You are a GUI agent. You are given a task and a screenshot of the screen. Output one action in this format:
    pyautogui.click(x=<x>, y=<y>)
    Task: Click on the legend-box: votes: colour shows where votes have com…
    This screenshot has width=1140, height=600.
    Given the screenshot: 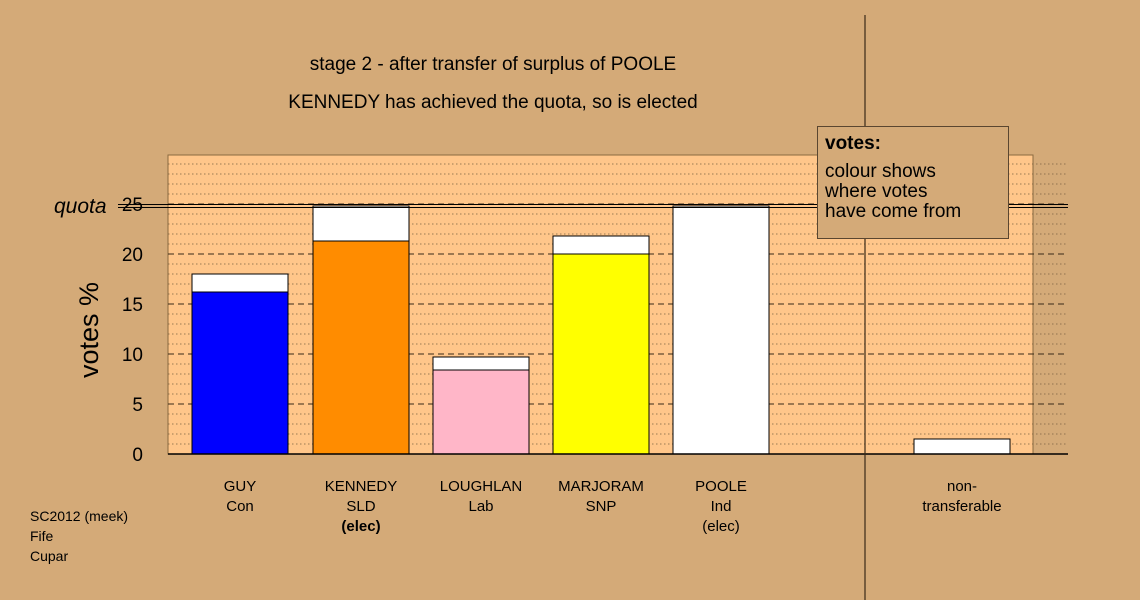 What is the action you would take?
    pyautogui.click(x=913, y=182)
    